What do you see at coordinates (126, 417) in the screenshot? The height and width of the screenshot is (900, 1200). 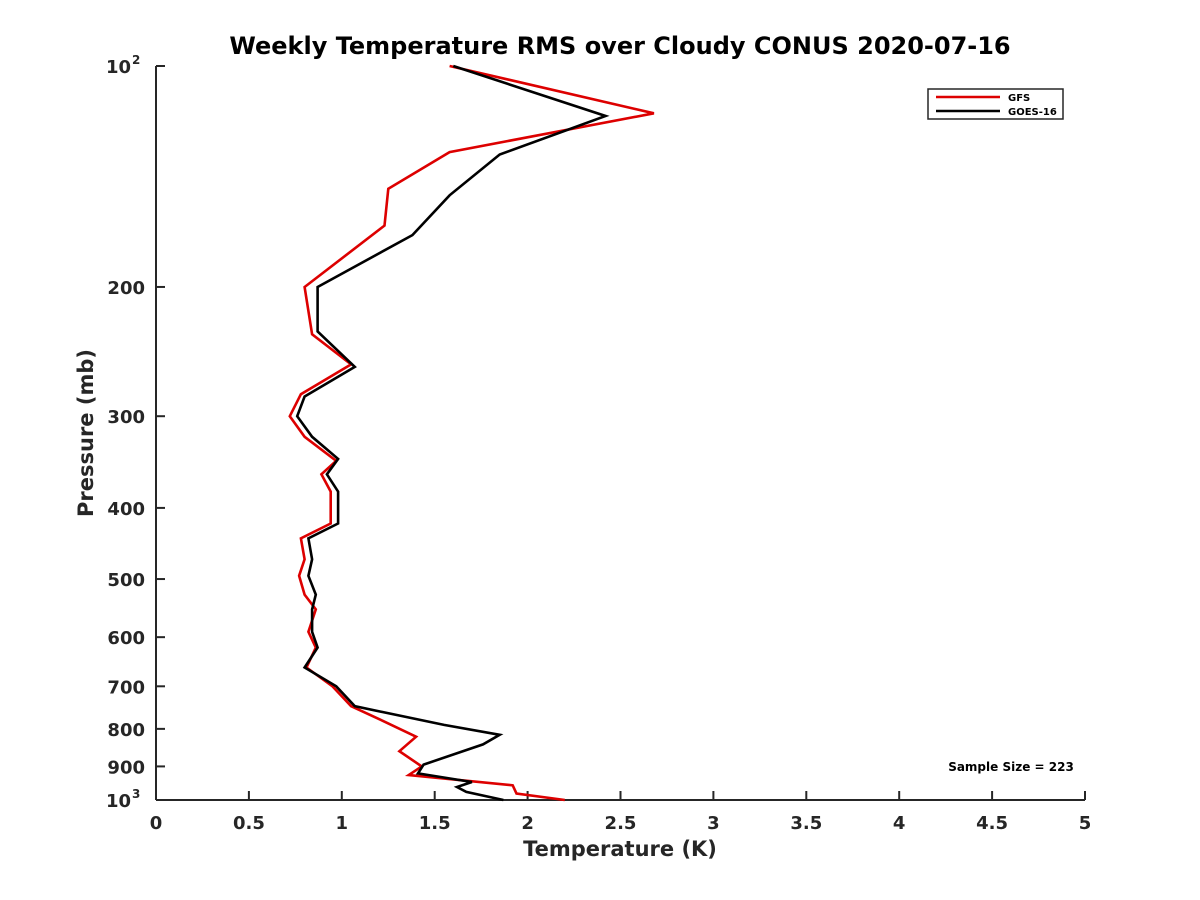 I see `y-tick-label: 300` at bounding box center [126, 417].